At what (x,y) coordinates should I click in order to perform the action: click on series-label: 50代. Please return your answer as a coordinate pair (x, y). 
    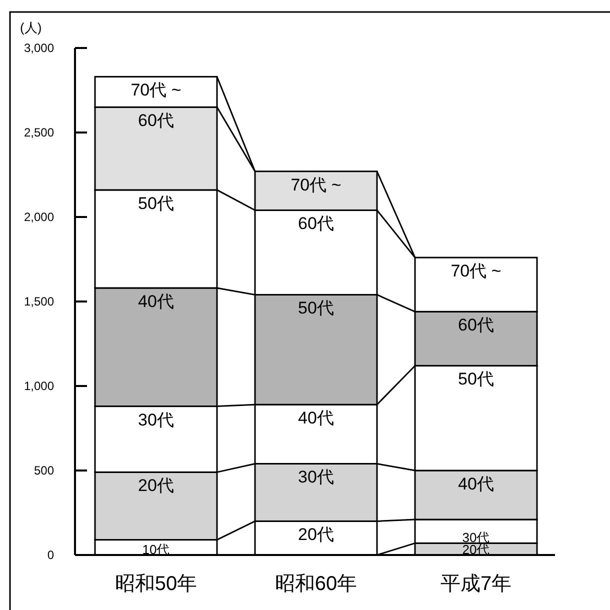
    Looking at the image, I should click on (156, 203).